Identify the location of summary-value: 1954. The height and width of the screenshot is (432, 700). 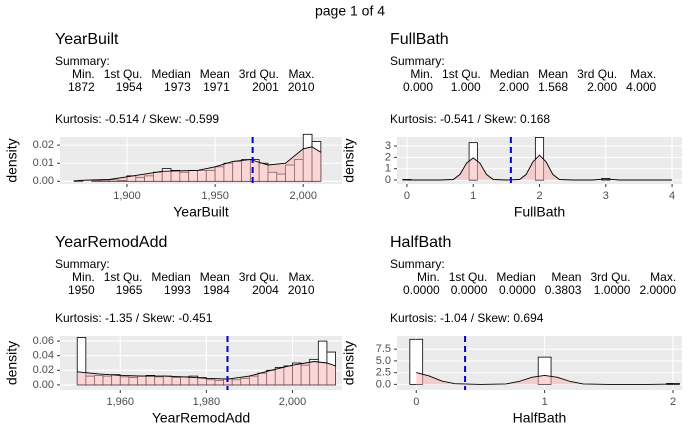
(129, 87).